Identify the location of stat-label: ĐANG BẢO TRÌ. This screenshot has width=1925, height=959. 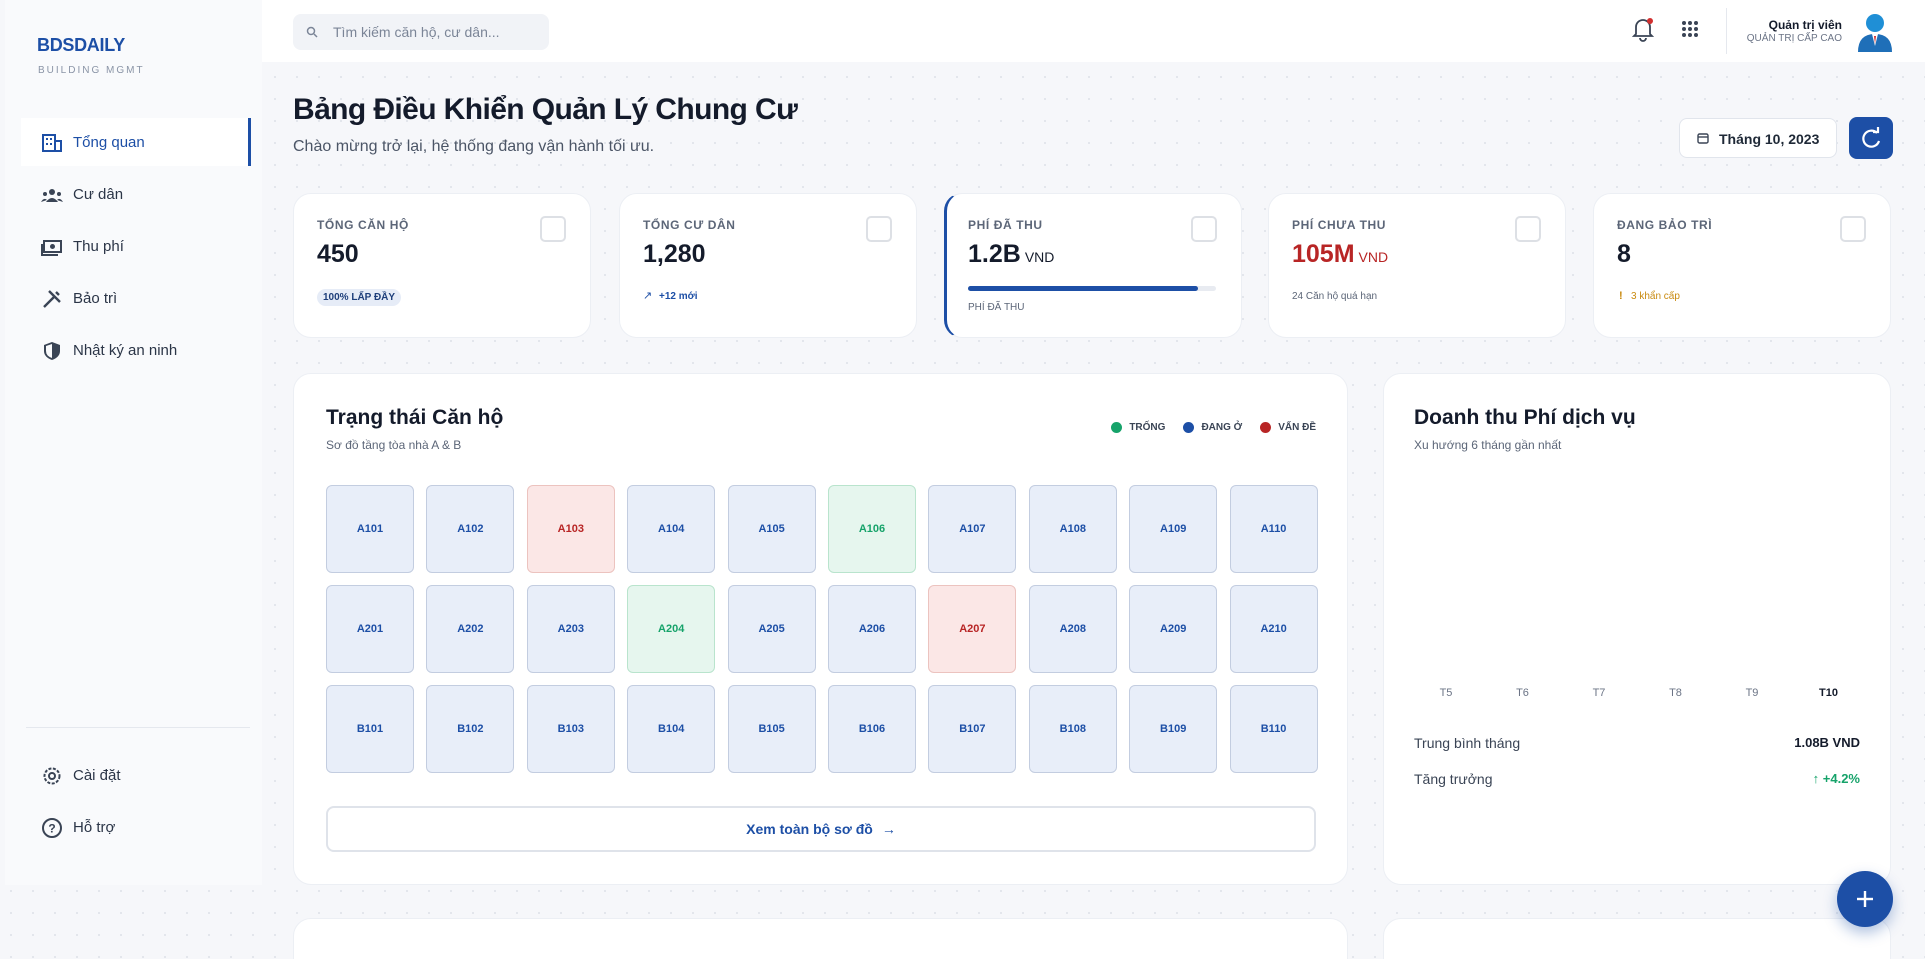
(1665, 225).